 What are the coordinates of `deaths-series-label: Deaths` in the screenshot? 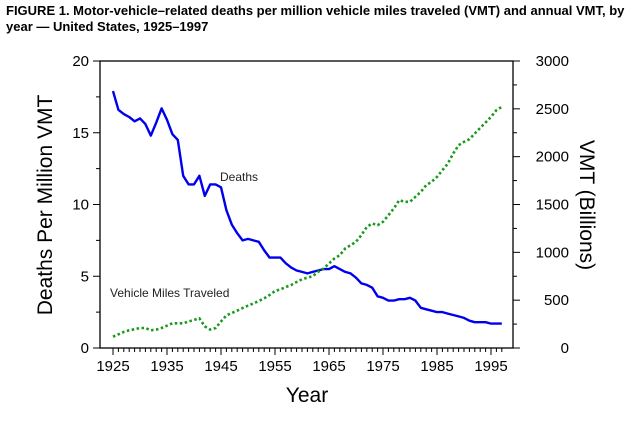 It's located at (239, 177).